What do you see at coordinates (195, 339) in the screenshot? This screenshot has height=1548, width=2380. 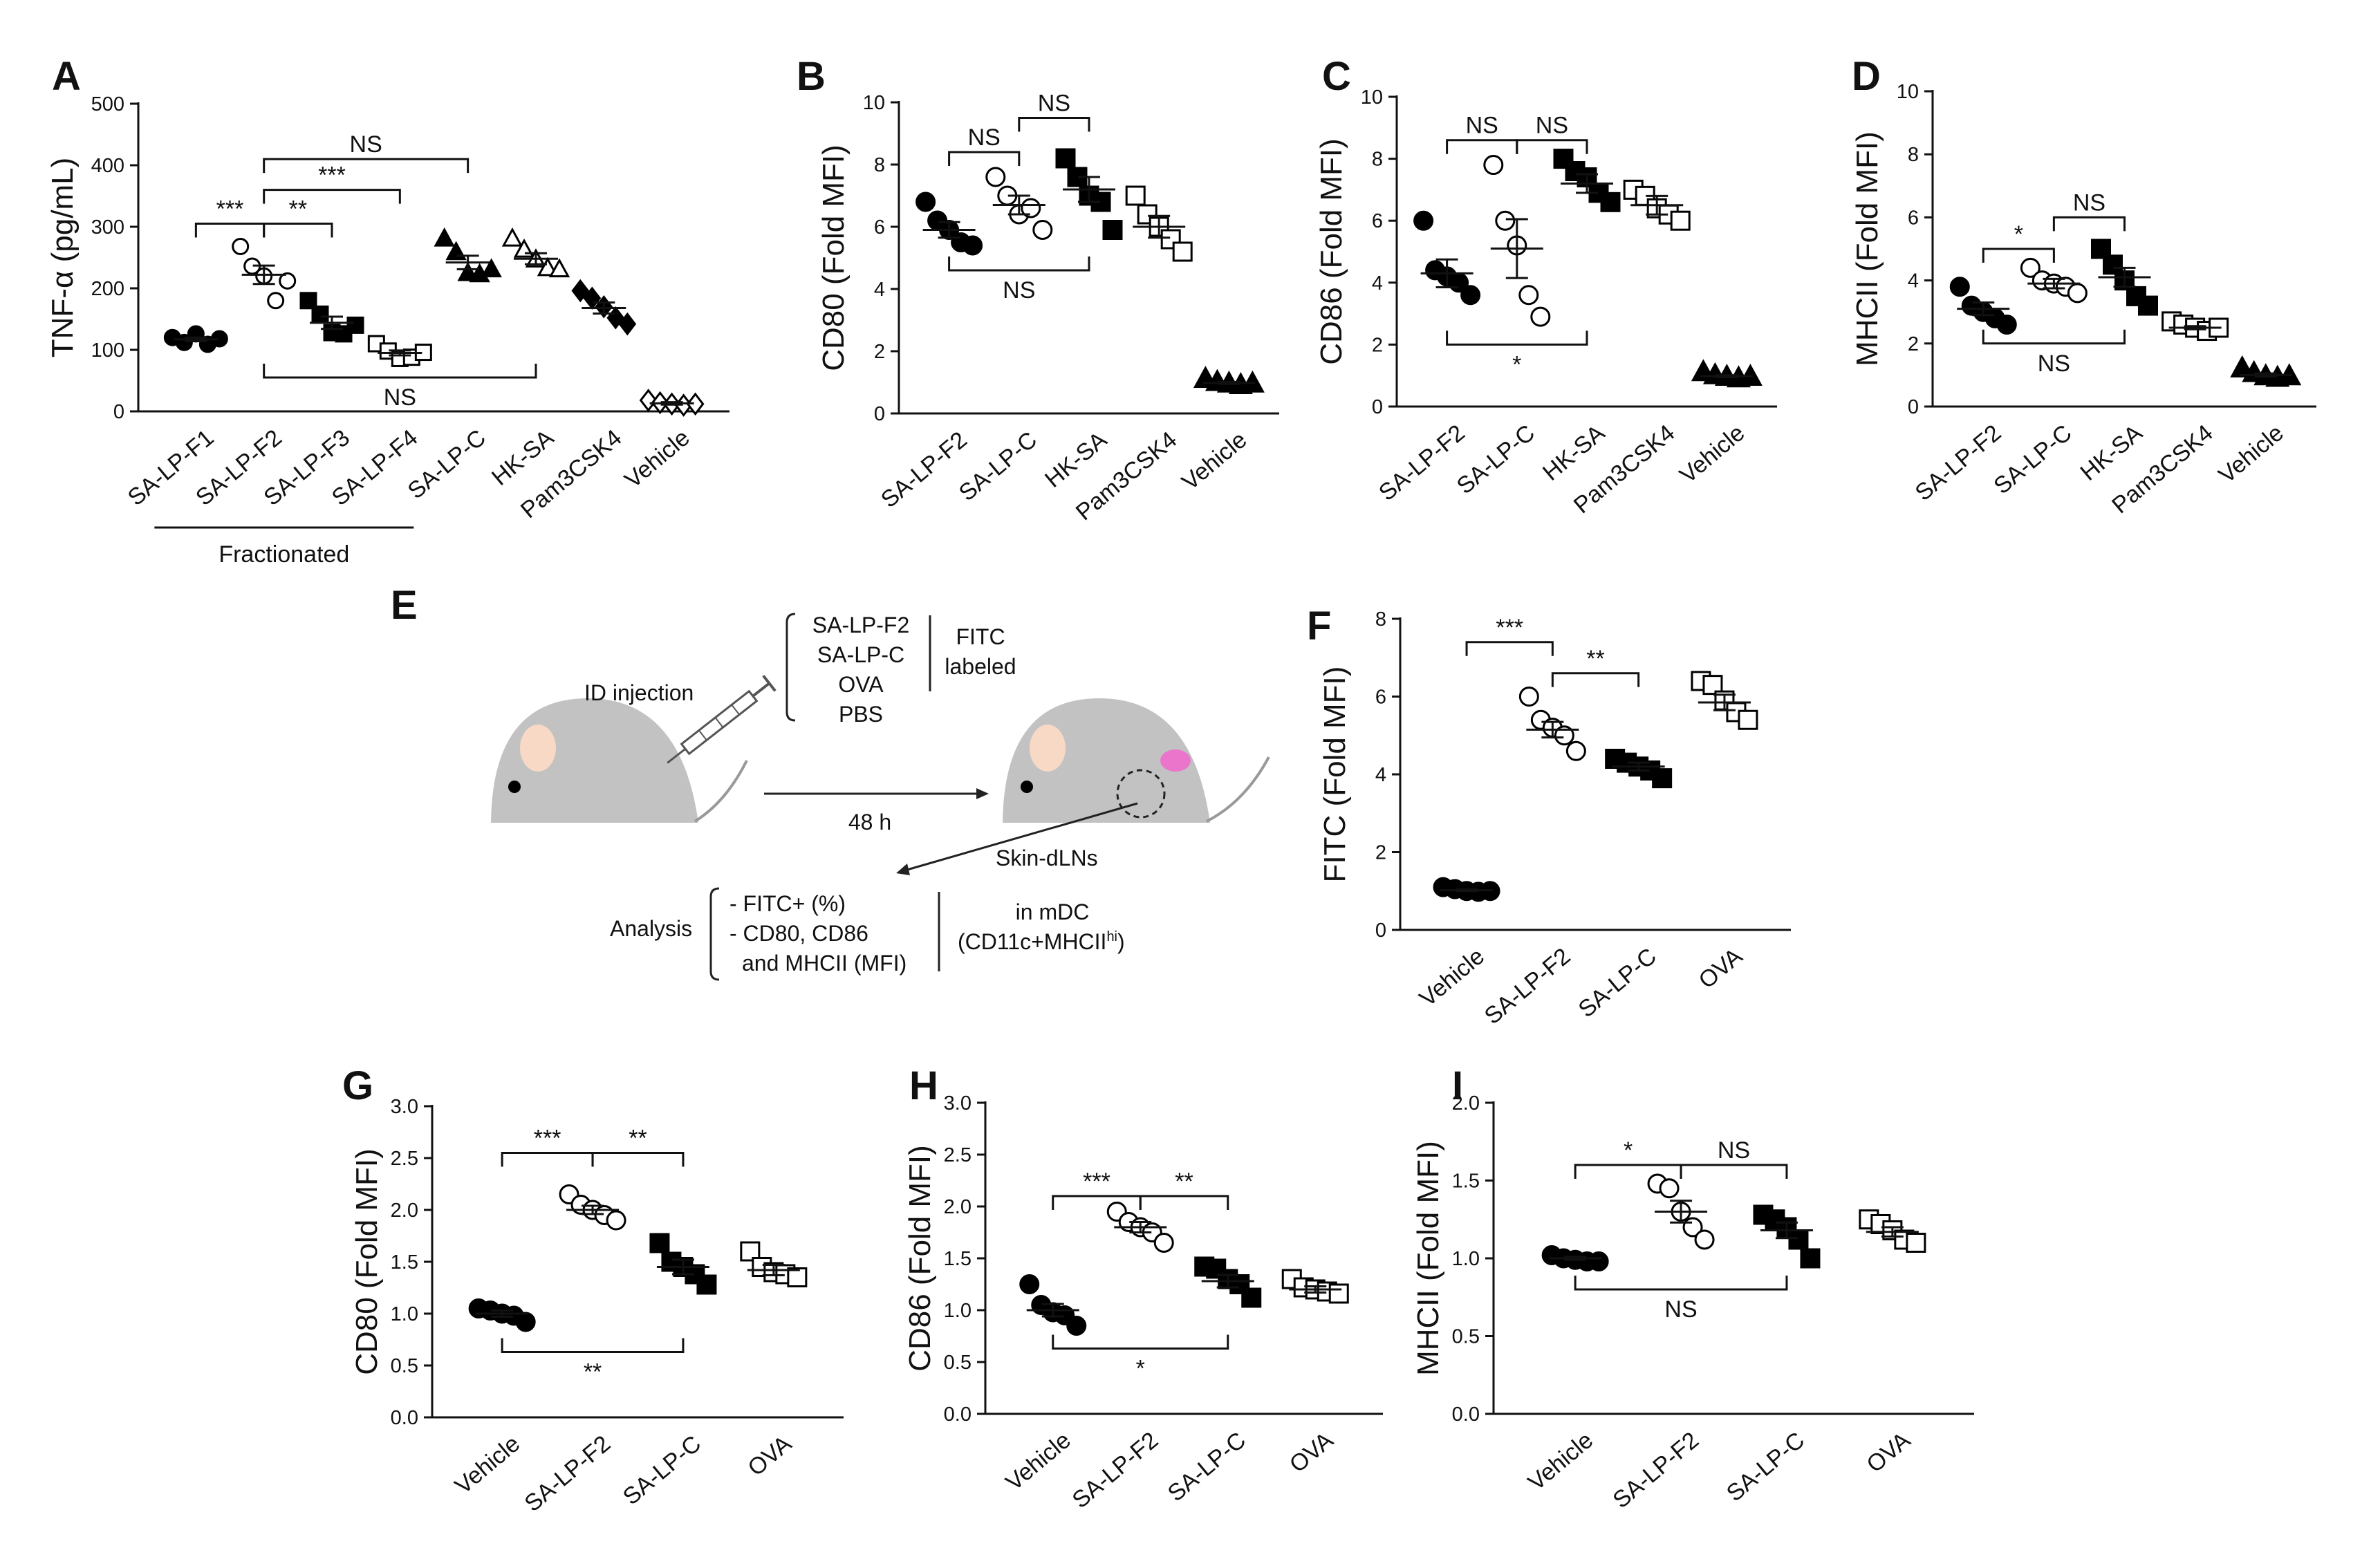 I see `series-sa-lp-f1` at bounding box center [195, 339].